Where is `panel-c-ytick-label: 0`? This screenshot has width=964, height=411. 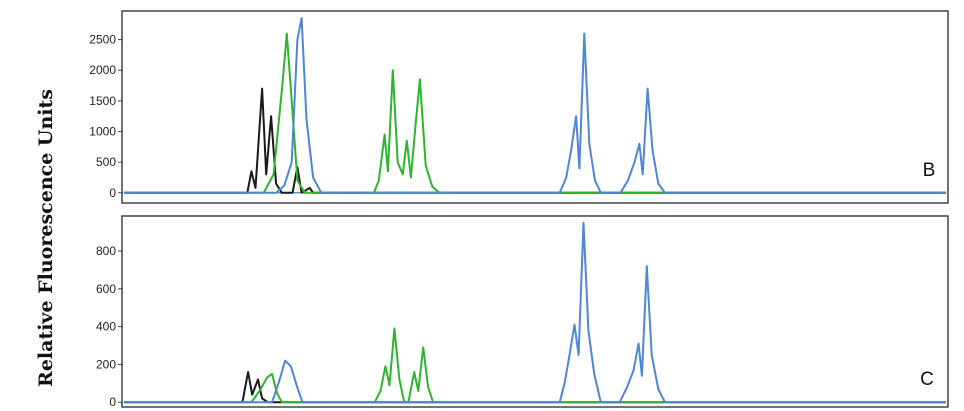
panel-c-ytick-label: 0 is located at coordinates (112, 402).